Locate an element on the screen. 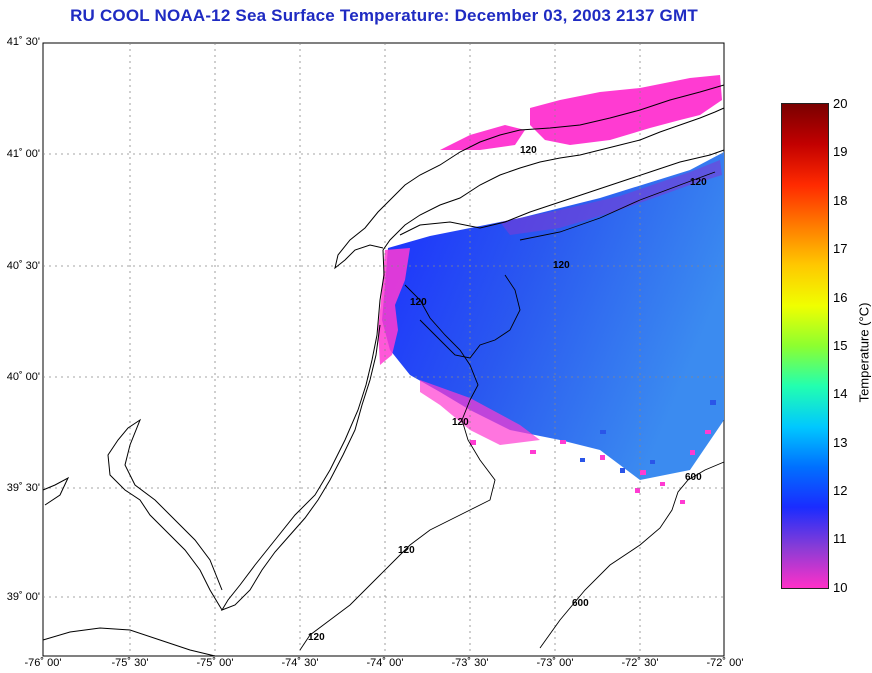 This screenshot has height=673, width=872. sst-purple-band is located at coordinates (611, 197).